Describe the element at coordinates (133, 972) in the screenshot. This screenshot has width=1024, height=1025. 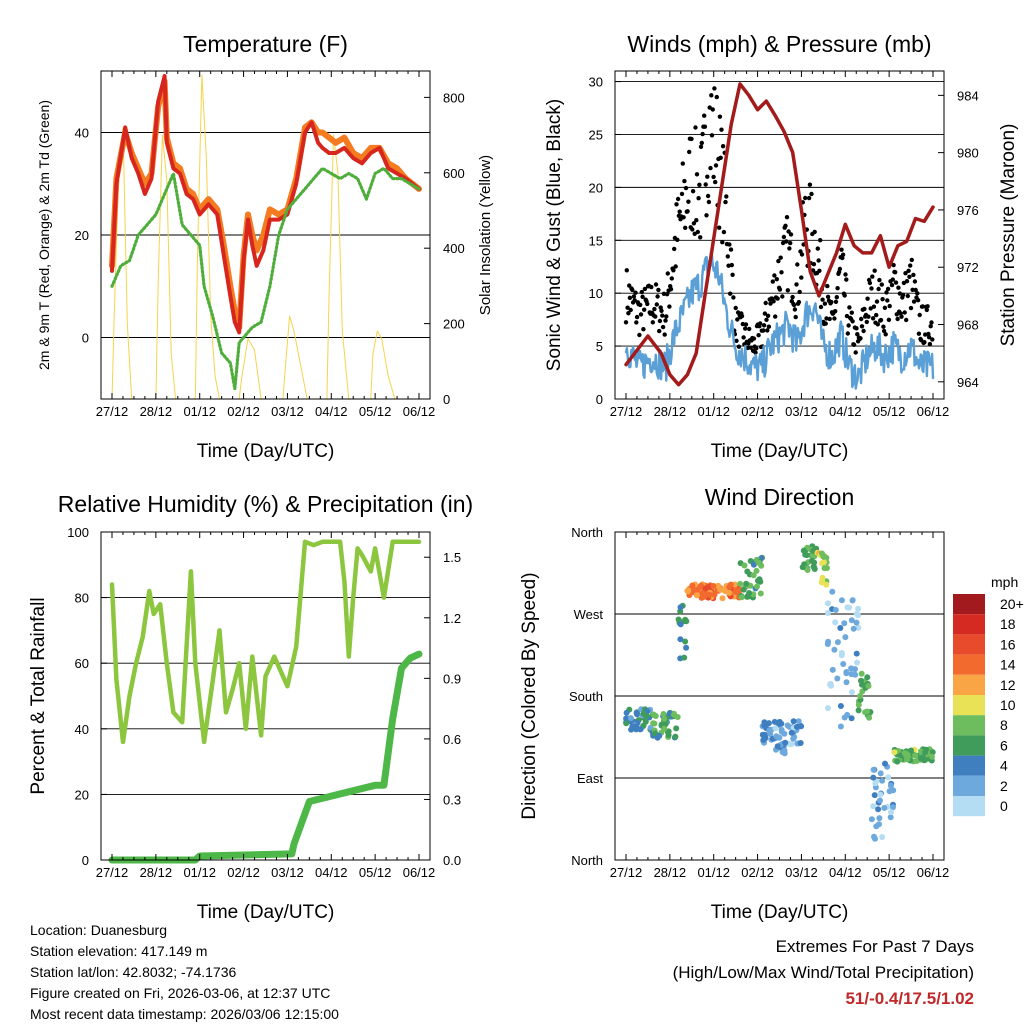
I see `latlon-text: Station lat/lon: 42.8032; -74.1736` at that location.